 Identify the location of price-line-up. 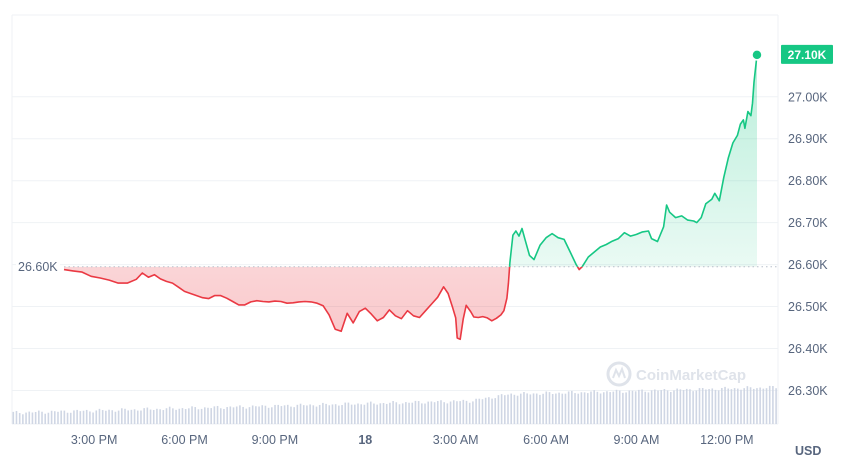
(633, 160).